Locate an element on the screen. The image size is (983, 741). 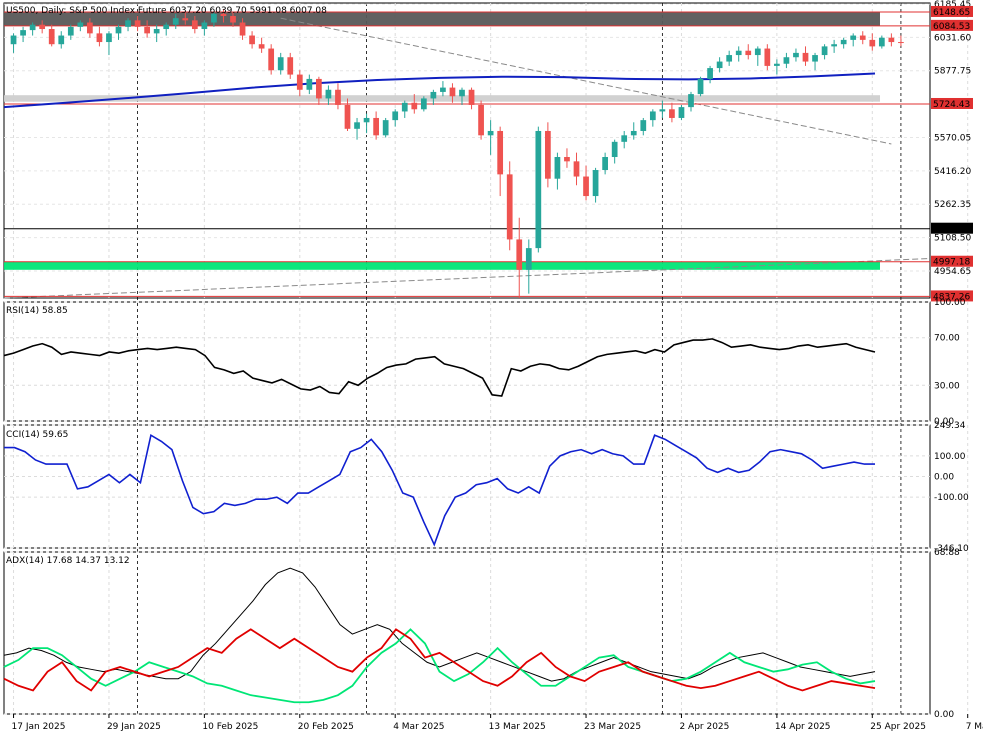
adx-tick-label: 0.00 is located at coordinates (944, 715).